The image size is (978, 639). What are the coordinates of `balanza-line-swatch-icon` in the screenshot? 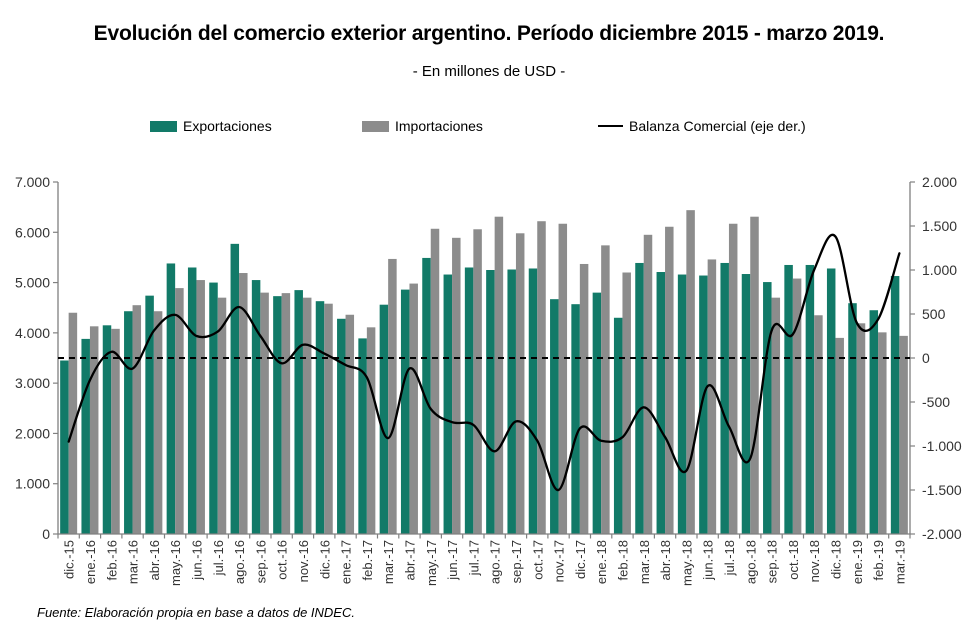 It's located at (610, 126).